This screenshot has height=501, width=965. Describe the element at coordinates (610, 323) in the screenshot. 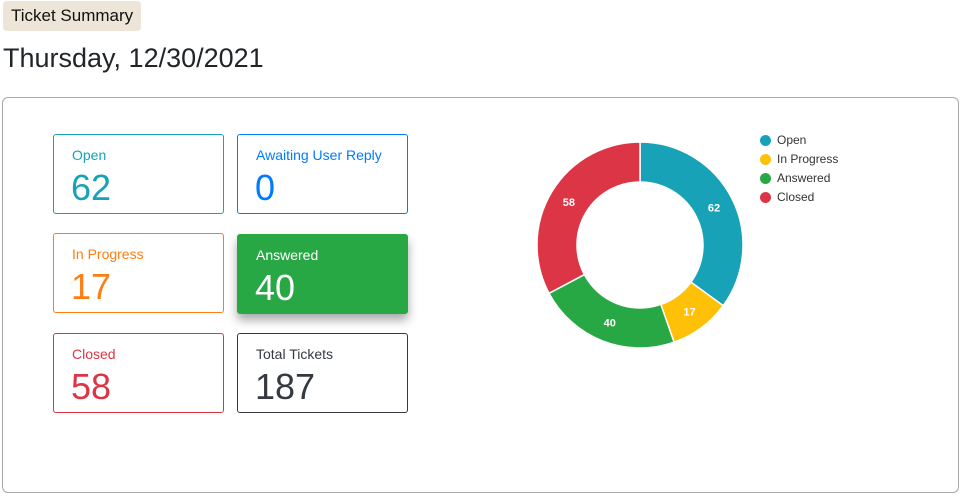

I see `donut-label-answered: 40` at that location.